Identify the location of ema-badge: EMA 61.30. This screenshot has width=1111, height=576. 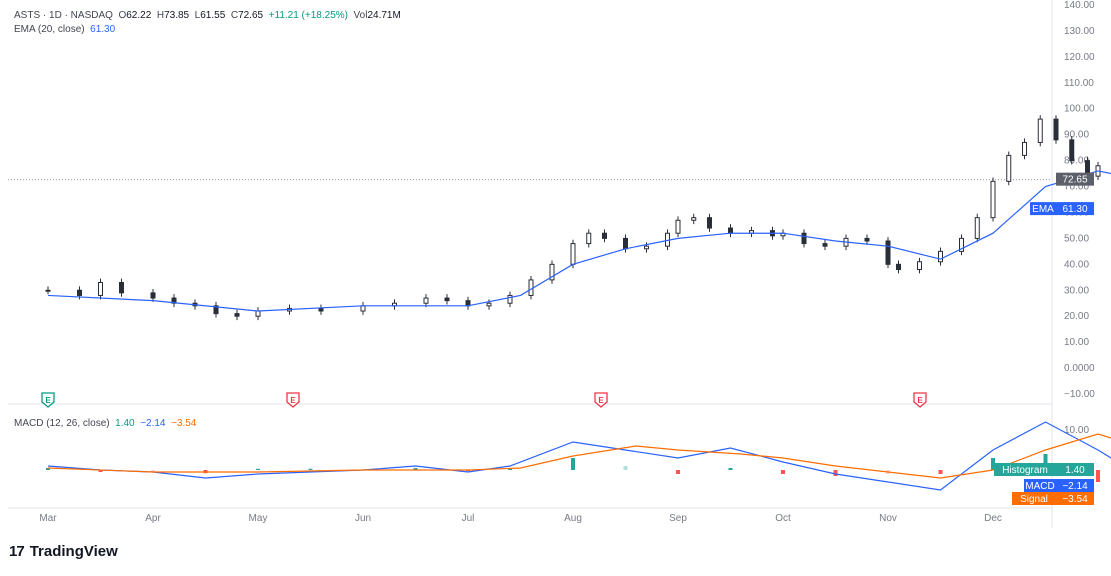
(1062, 209).